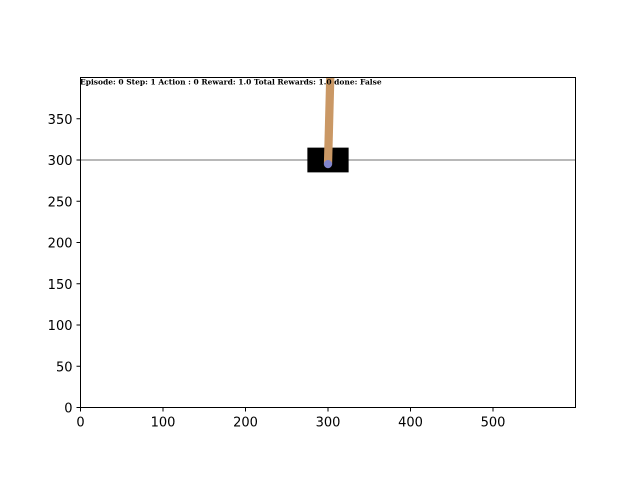  What do you see at coordinates (60, 326) in the screenshot?
I see `y-tick-label: 100` at bounding box center [60, 326].